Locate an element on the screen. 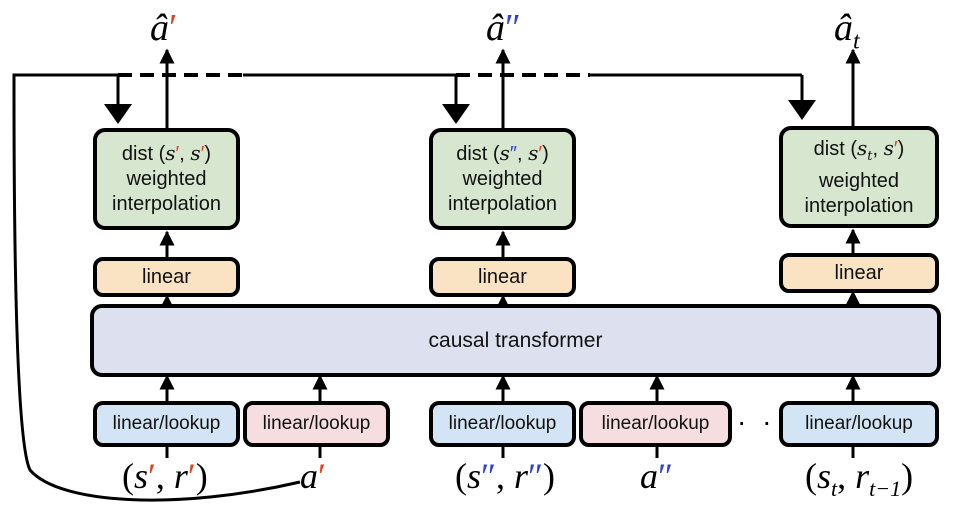 Image resolution: width=954 pixels, height=528 pixels. interpolation-label-2: interpolation is located at coordinates (502, 204).